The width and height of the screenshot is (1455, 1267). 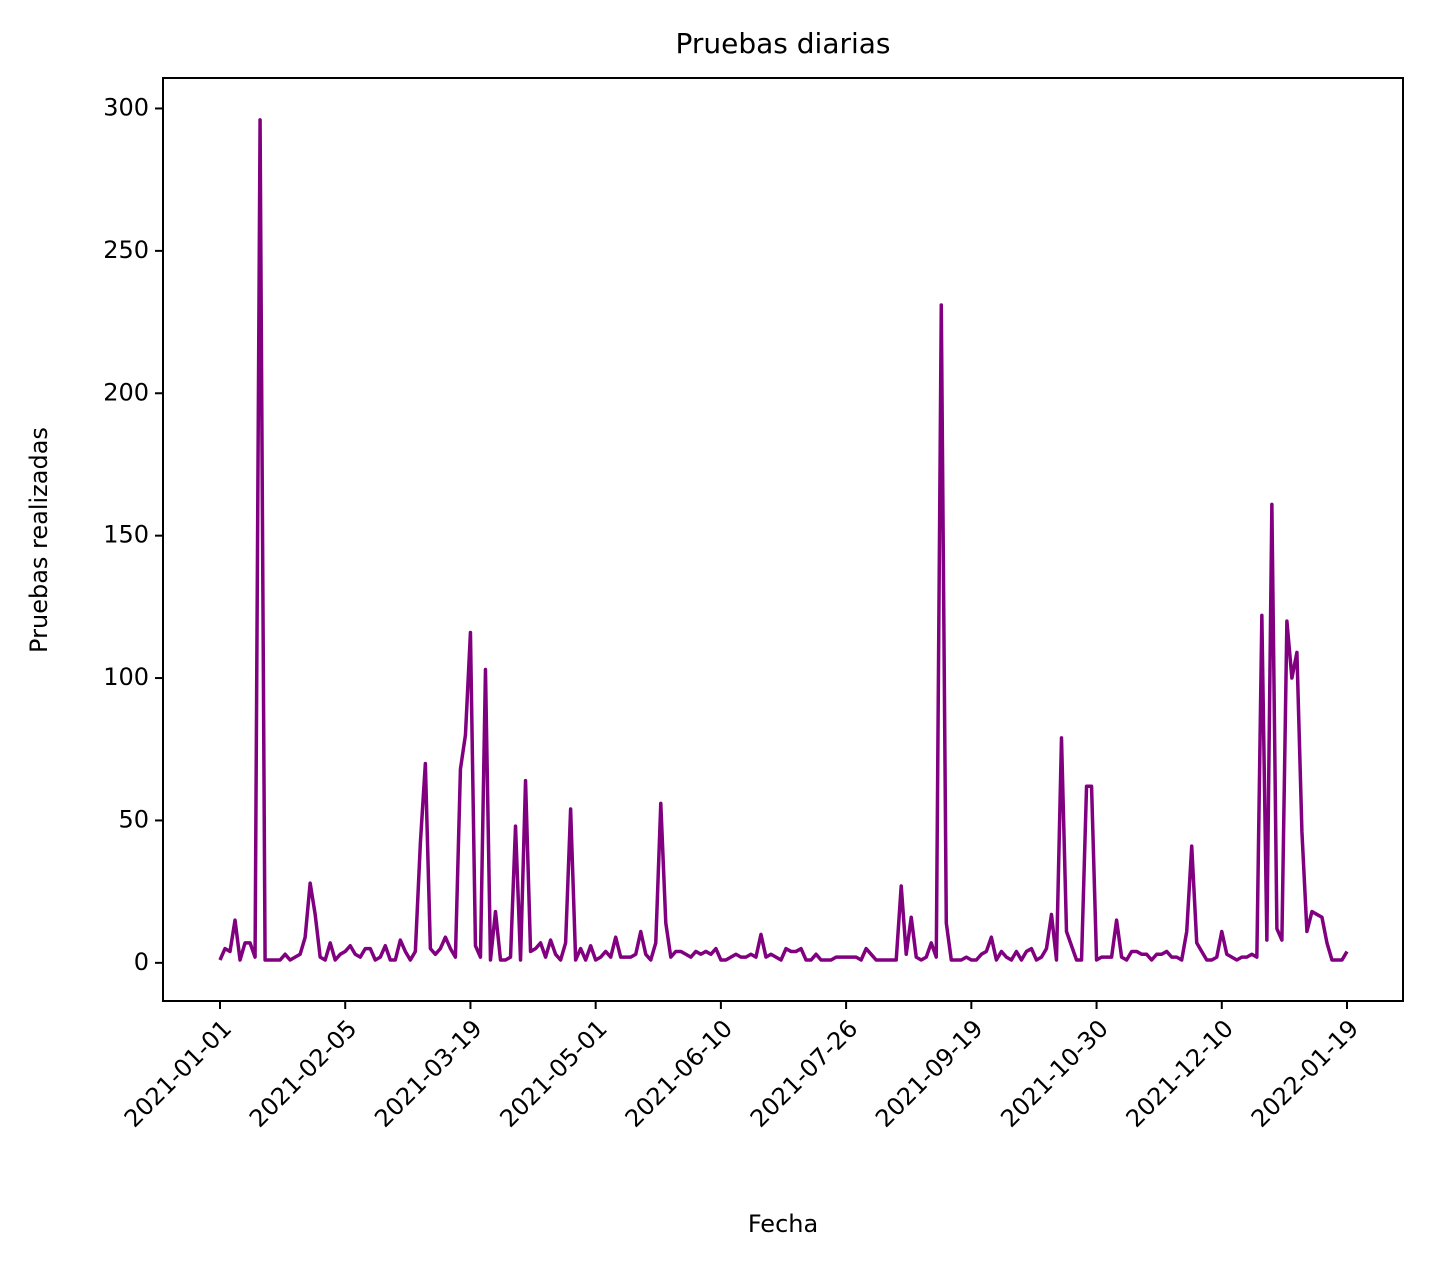 I want to click on x-tick-label: 2022-01-19, so click(x=1305, y=1073).